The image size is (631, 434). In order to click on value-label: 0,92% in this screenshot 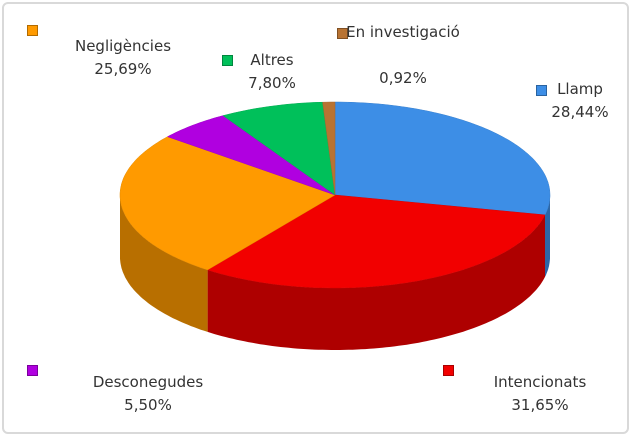, I will do `click(403, 78)`.